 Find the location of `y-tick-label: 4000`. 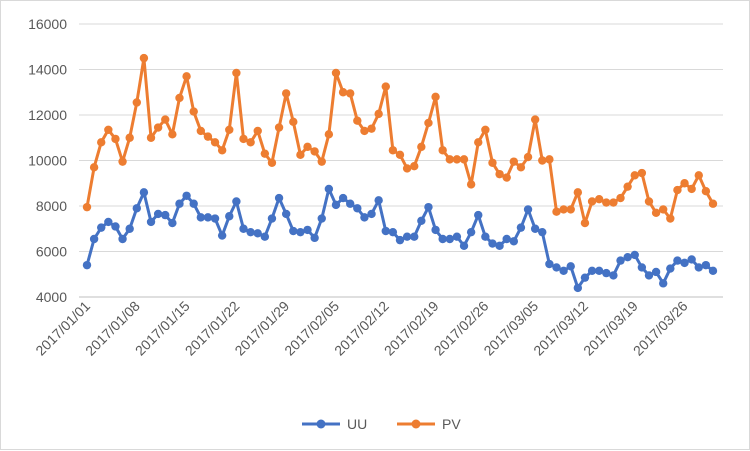

y-tick-label: 4000 is located at coordinates (51, 297).